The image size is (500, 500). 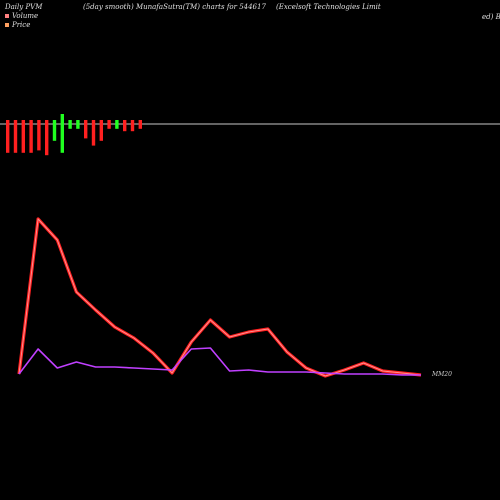 I want to click on chart-title-left: Daily PVM, so click(x=24, y=7).